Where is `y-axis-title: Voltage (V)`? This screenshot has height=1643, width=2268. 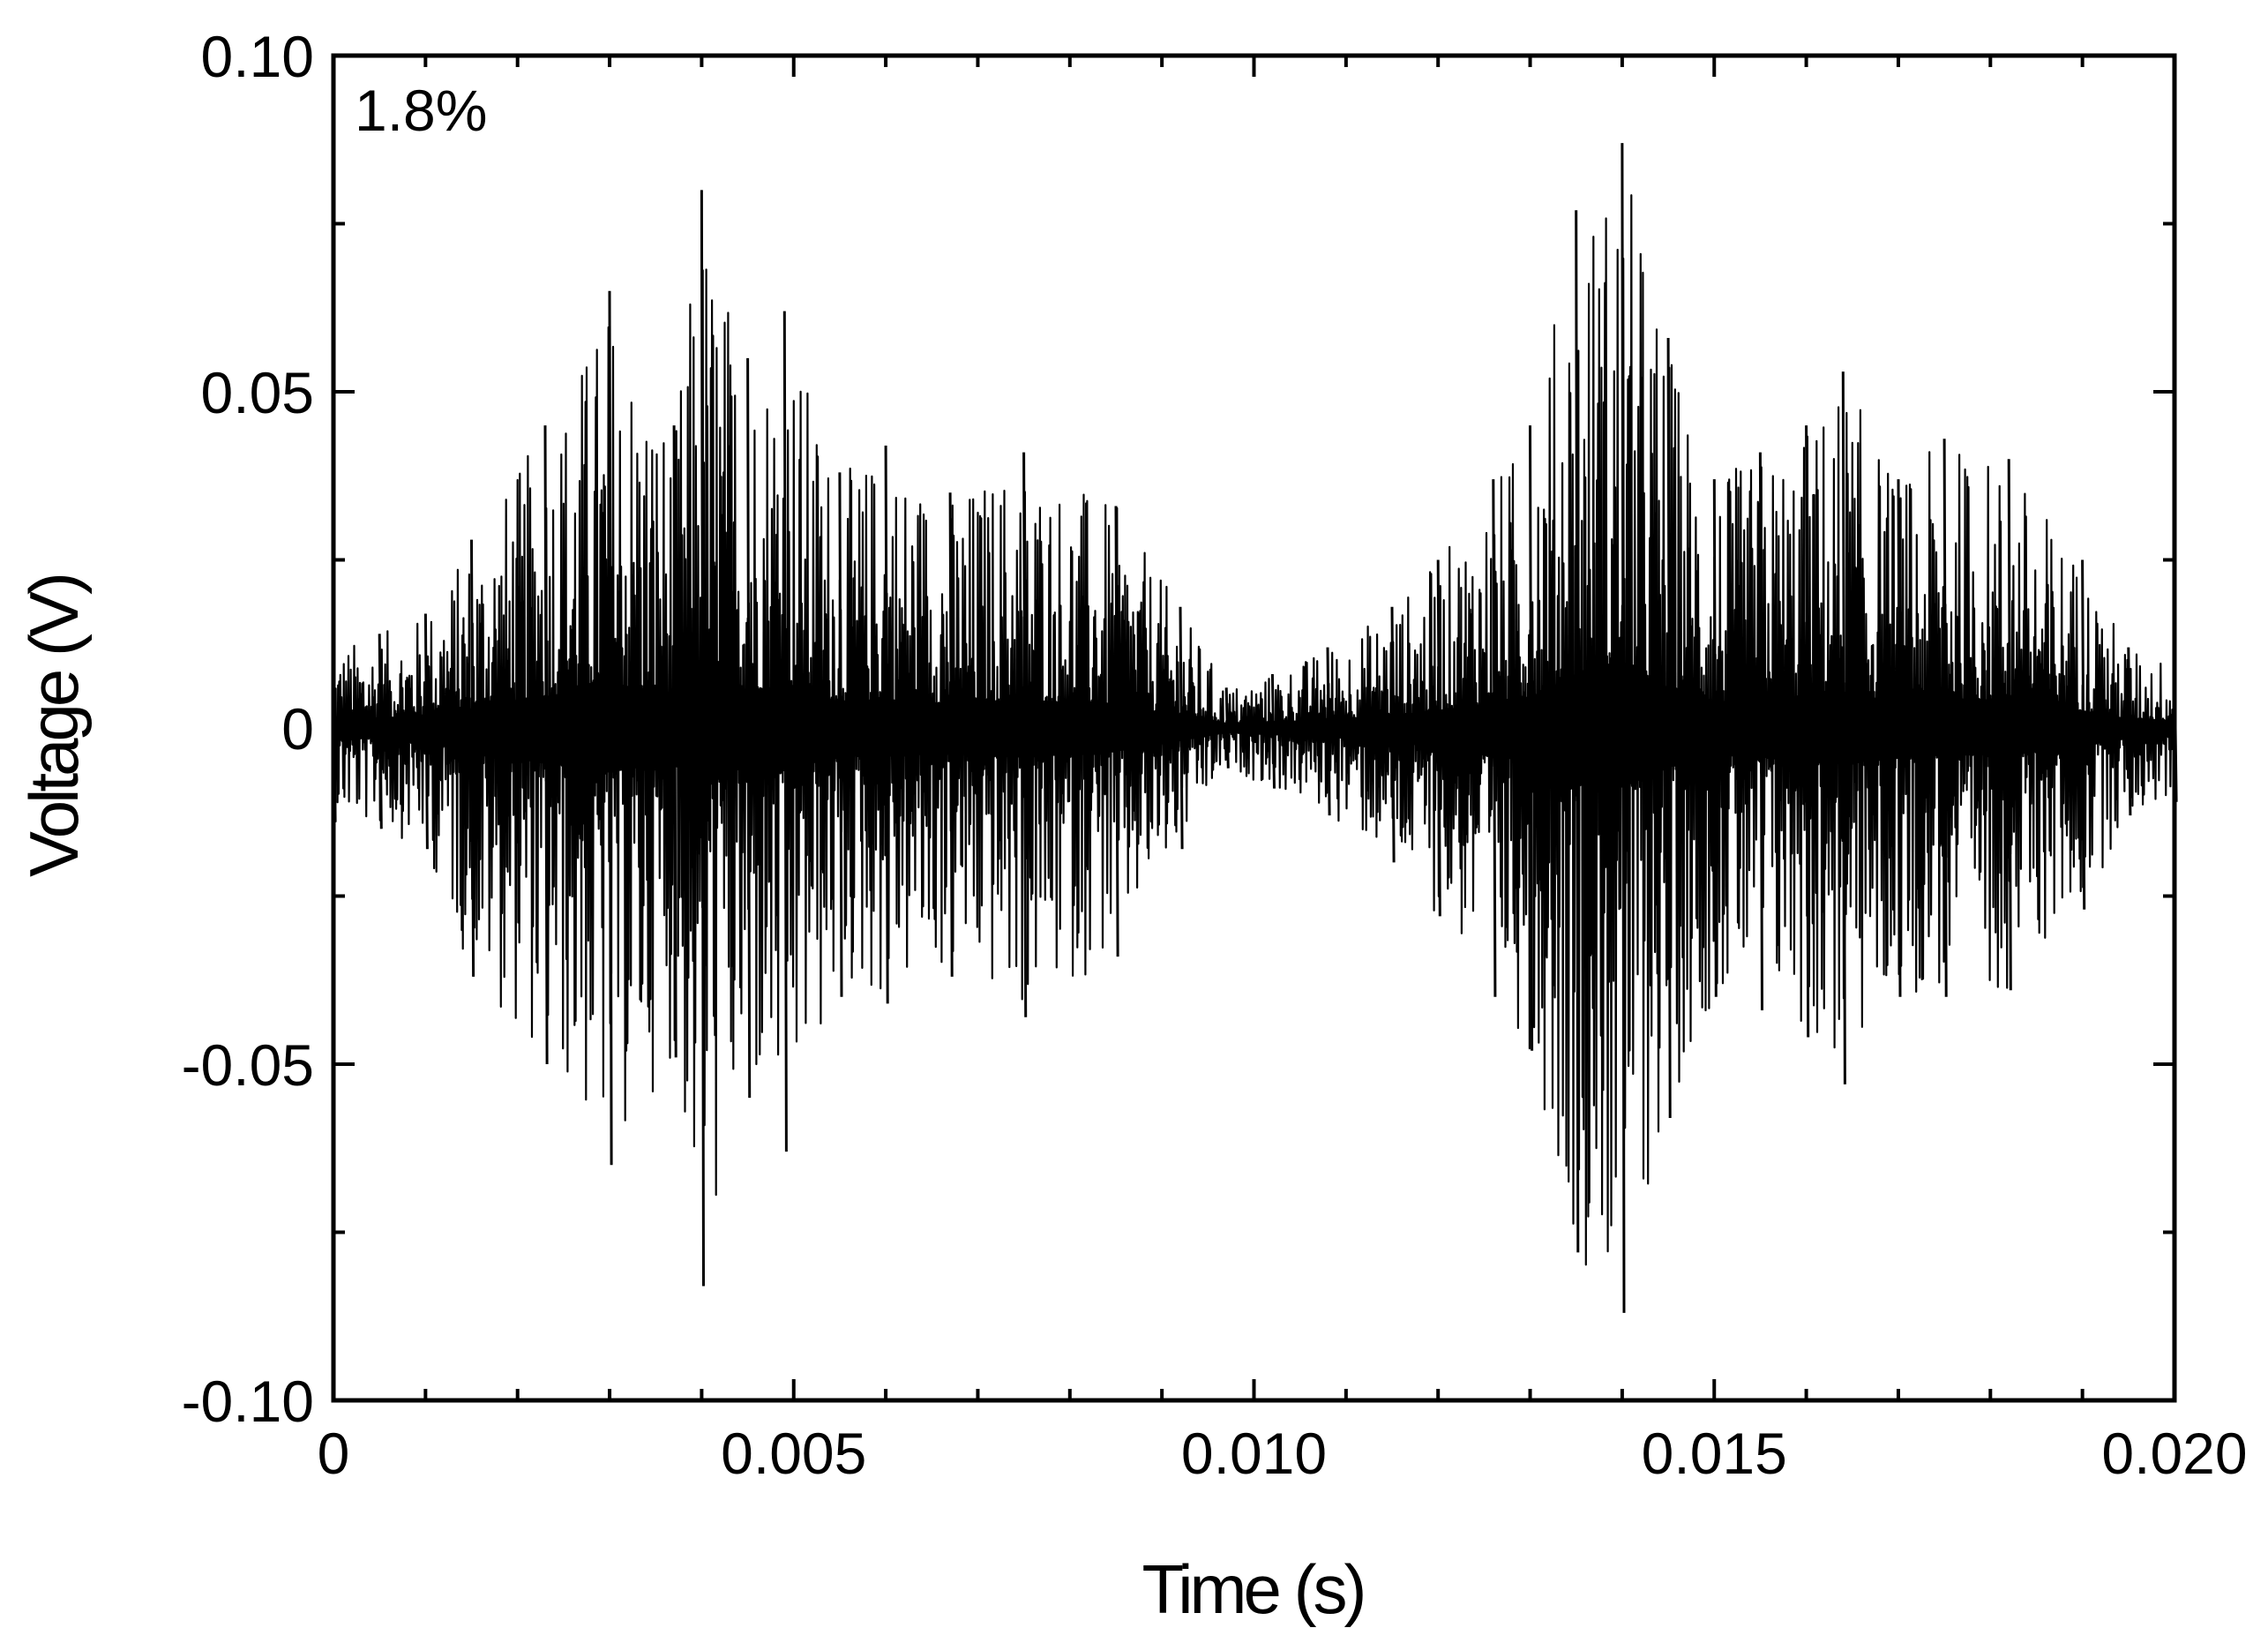 y-axis-title: Voltage (V) is located at coordinates (54, 726).